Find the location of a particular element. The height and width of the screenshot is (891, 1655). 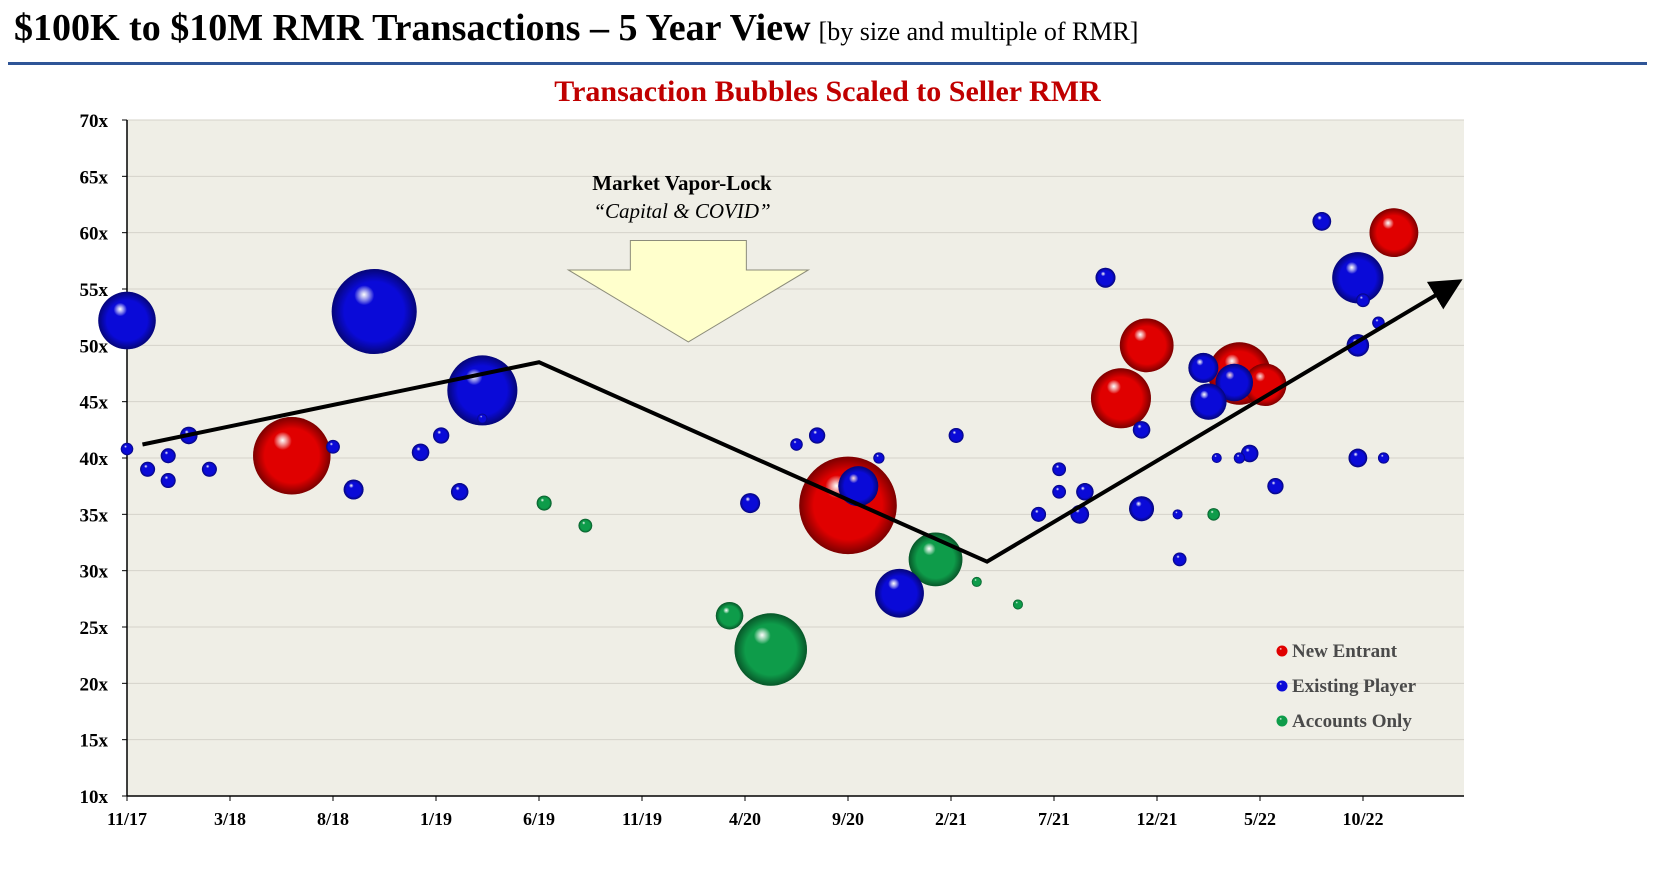

vapor-lock-annotation: Market Vapor-Lock “Capital & COVID” is located at coordinates (688, 257).